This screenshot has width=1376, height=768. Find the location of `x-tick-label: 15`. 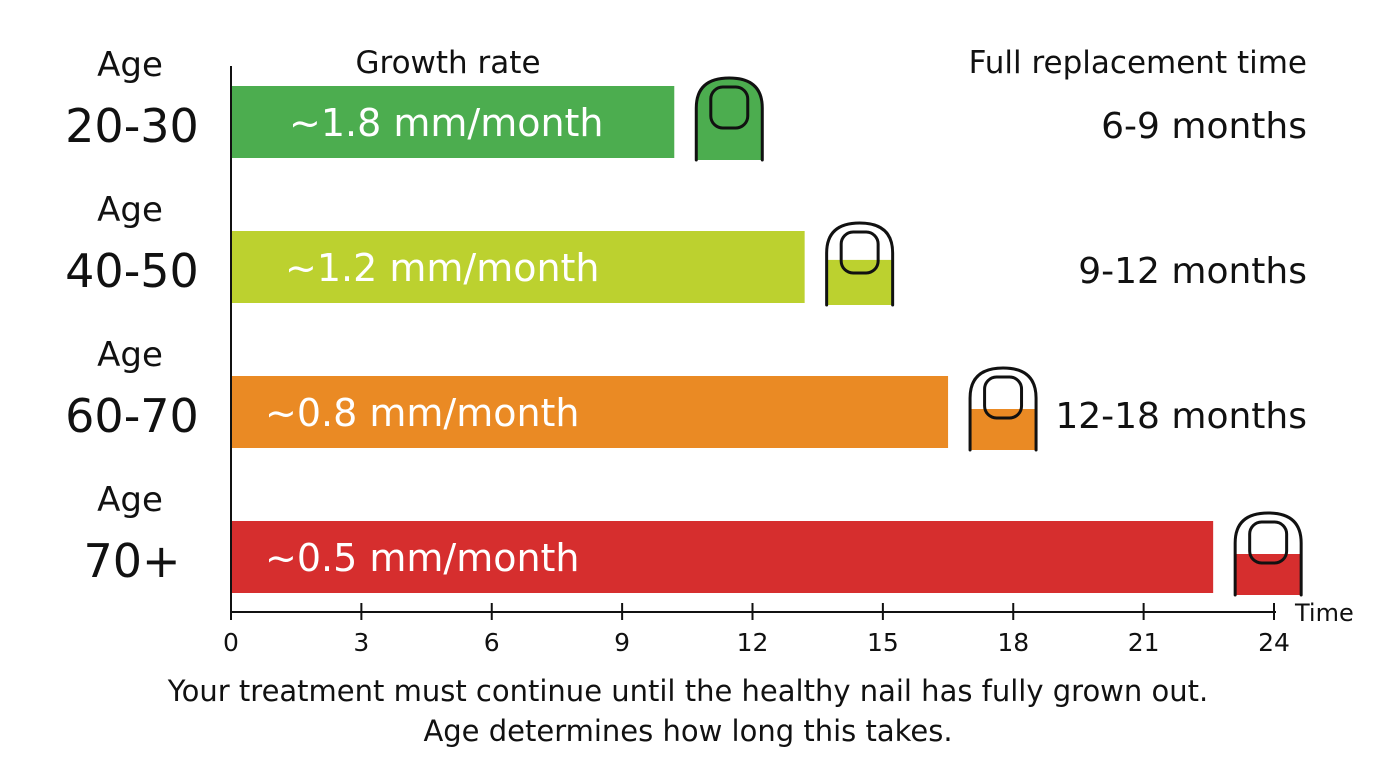

x-tick-label: 15 is located at coordinates (883, 642).